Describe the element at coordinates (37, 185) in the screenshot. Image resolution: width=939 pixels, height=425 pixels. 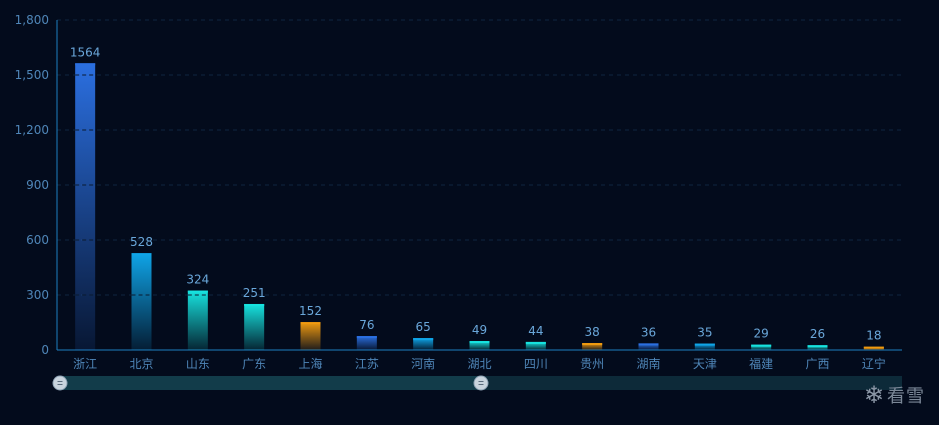
I see `y-tick-label: 900` at that location.